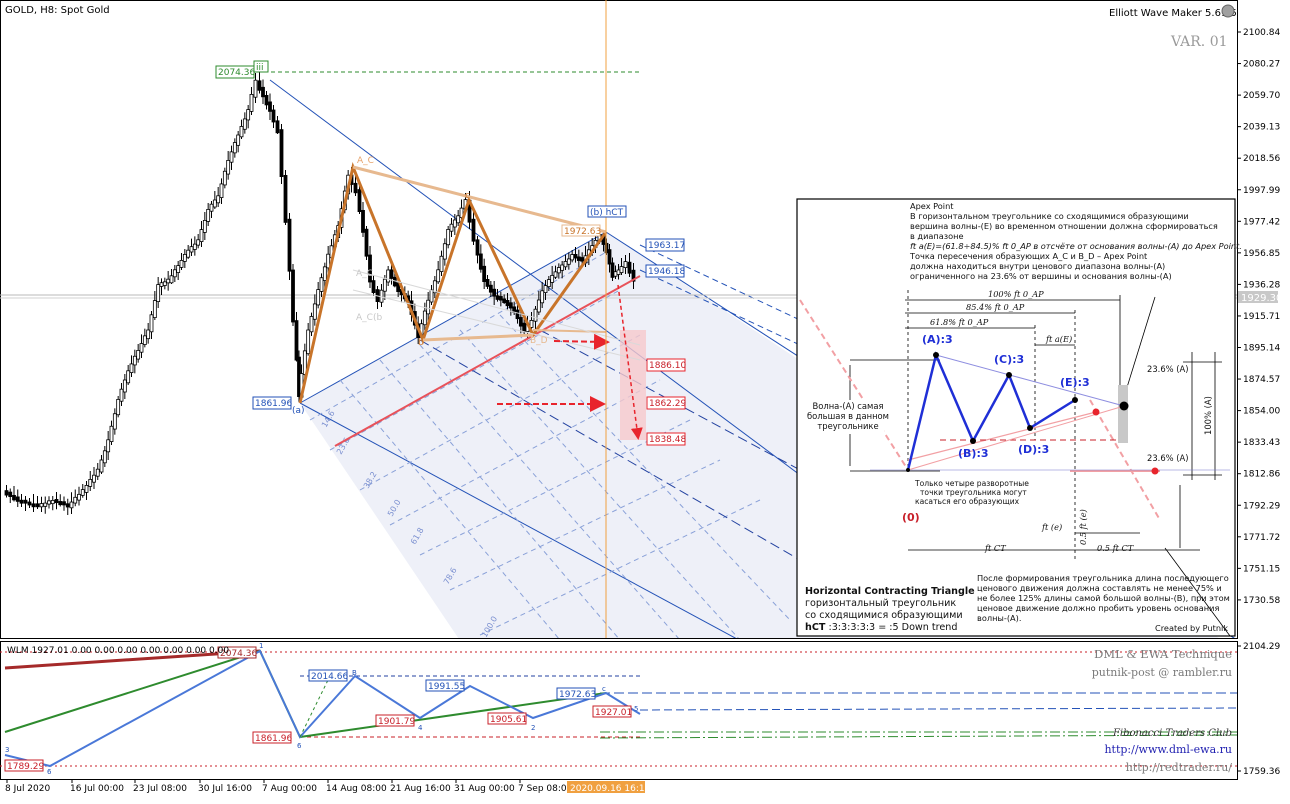 The height and width of the screenshot is (804, 1290). Describe the element at coordinates (610, 789) in the screenshot. I see `cursor-time-label: 2020.09.16 16:15` at that location.